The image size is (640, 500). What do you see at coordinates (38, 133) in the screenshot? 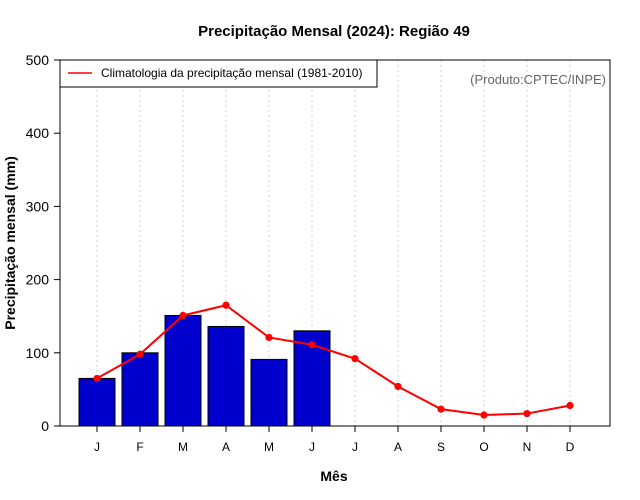
I see `y-tick-label: 400` at bounding box center [38, 133].